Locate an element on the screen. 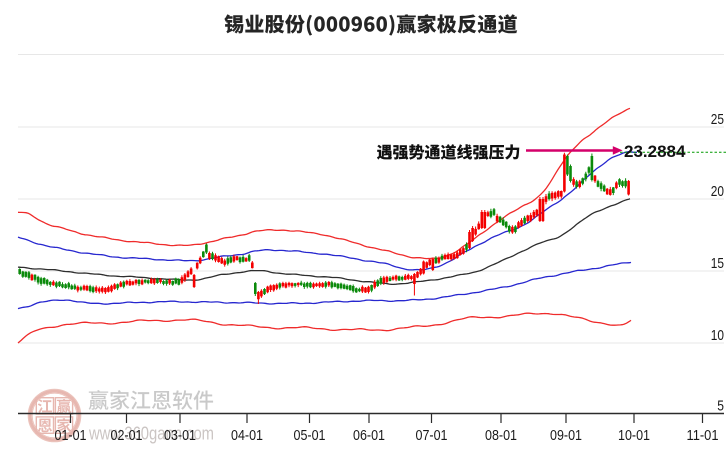 The image size is (726, 450). svg-text: 04-01 is located at coordinates (247, 436).